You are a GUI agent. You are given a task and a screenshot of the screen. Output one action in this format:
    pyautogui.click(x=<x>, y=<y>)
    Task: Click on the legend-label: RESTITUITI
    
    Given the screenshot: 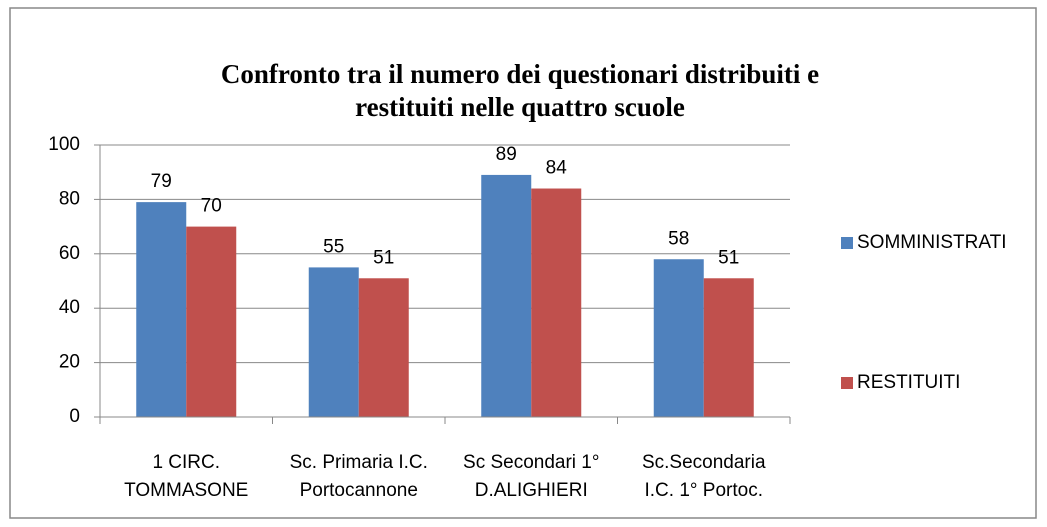 What is the action you would take?
    pyautogui.click(x=908, y=382)
    